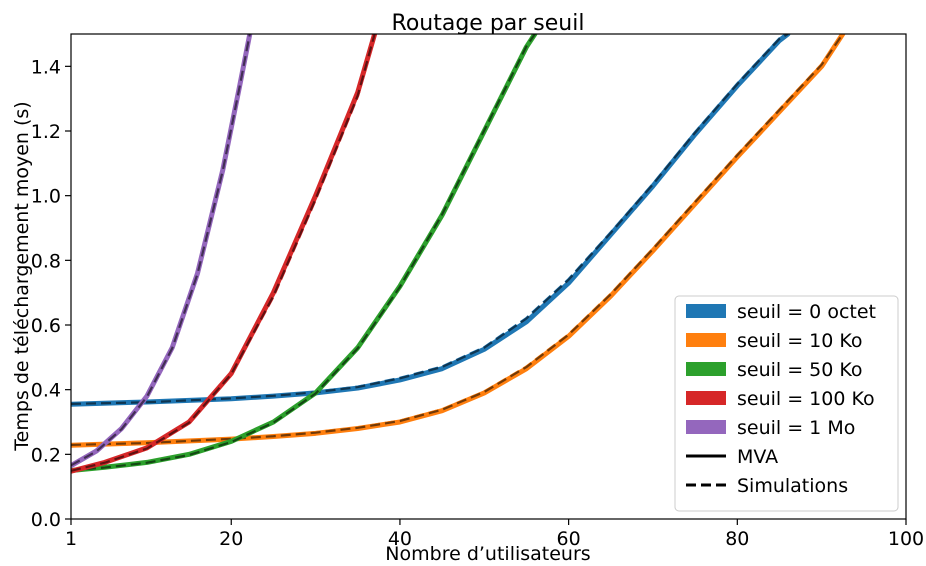 Image resolution: width=926 pixels, height=566 pixels. Describe the element at coordinates (487, 554) in the screenshot. I see `x-axis-label: Nombre d’utilisateurs` at that location.